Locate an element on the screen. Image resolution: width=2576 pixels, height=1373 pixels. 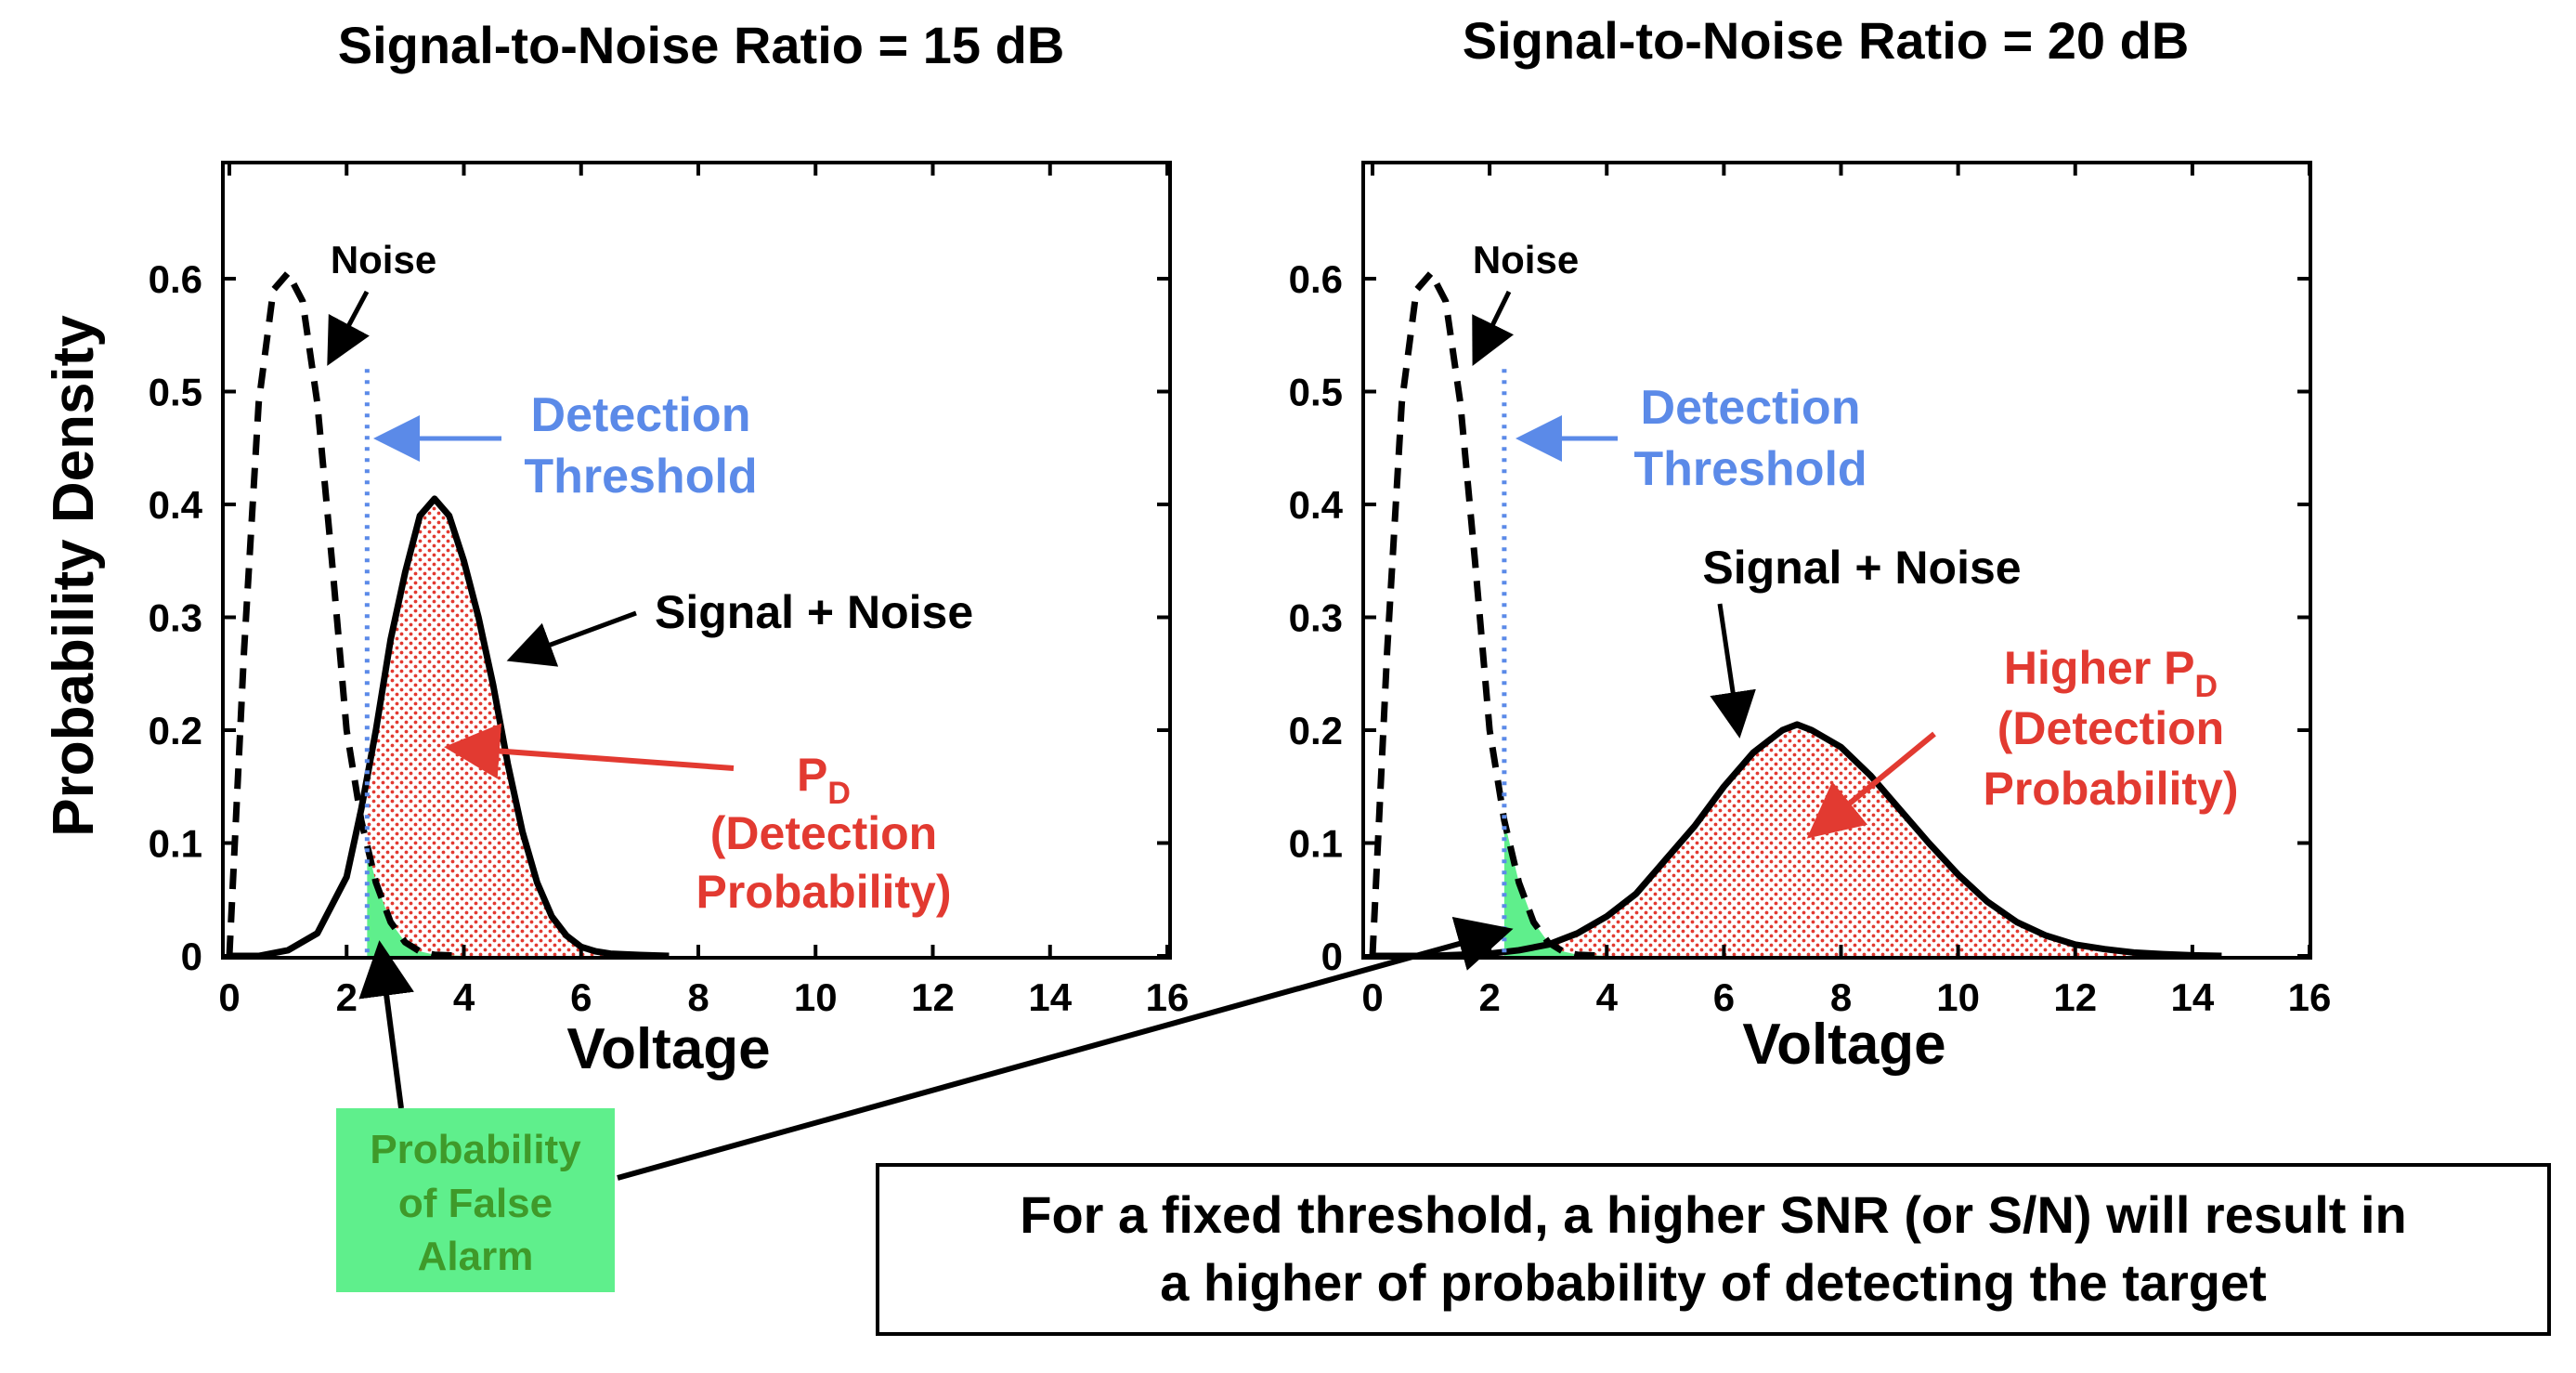
conclusion-frame is located at coordinates (1713, 1249).